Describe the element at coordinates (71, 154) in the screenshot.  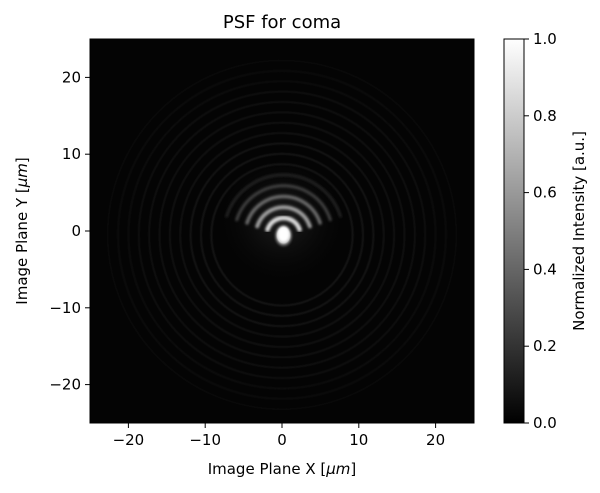
I see `y-tick-label: 10` at that location.